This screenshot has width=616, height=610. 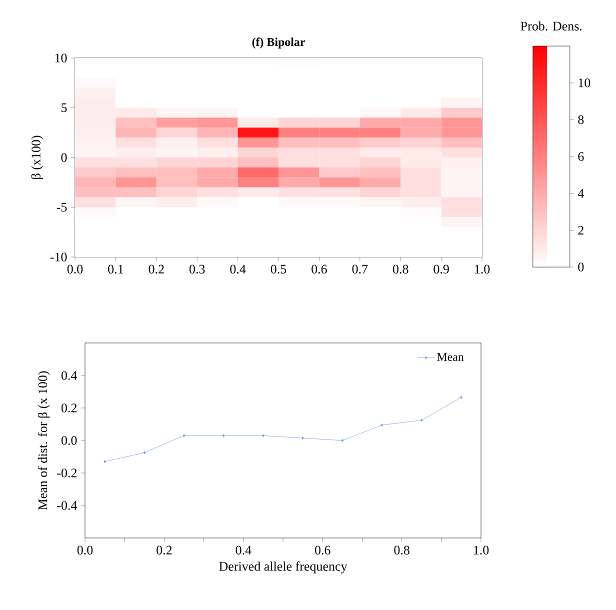 What do you see at coordinates (85, 550) in the screenshot?
I see `x-tick-label: 0.0` at bounding box center [85, 550].